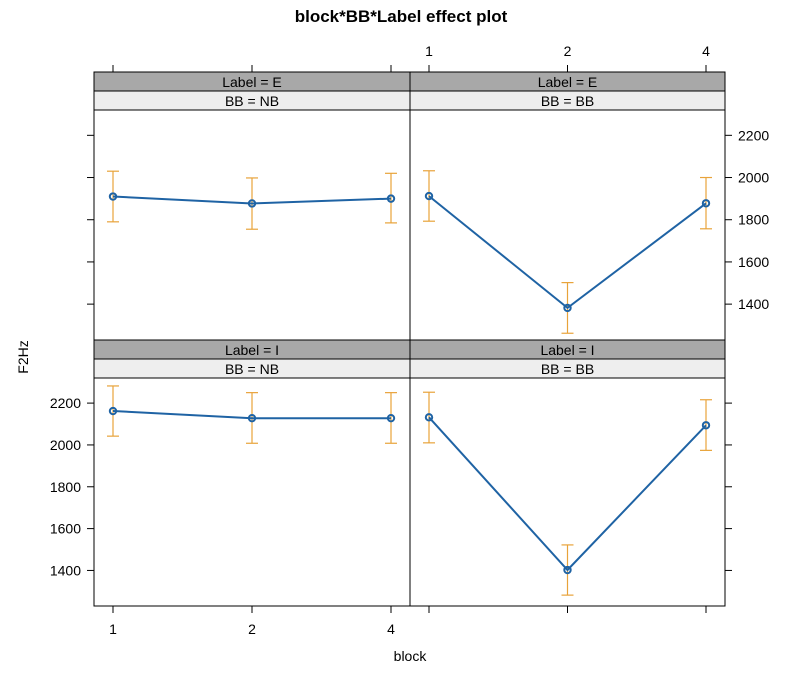  I want to click on y-tick-label: 1600, so click(65, 529).